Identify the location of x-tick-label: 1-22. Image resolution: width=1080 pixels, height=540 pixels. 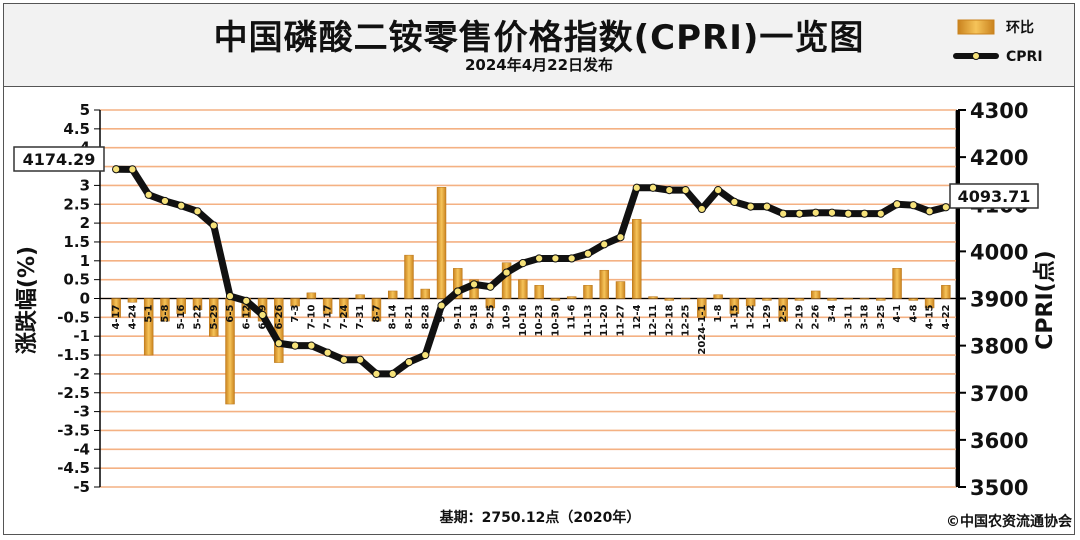
(751, 316).